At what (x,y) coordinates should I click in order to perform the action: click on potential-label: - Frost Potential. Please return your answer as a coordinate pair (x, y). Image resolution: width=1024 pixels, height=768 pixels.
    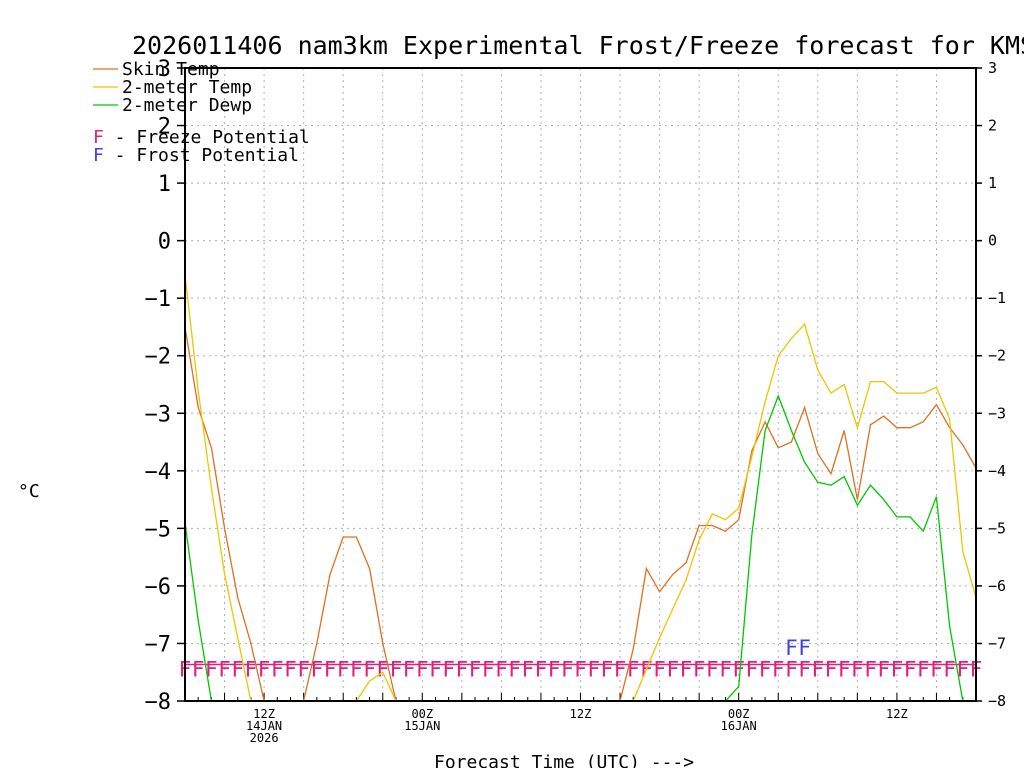
    Looking at the image, I should click on (201, 155).